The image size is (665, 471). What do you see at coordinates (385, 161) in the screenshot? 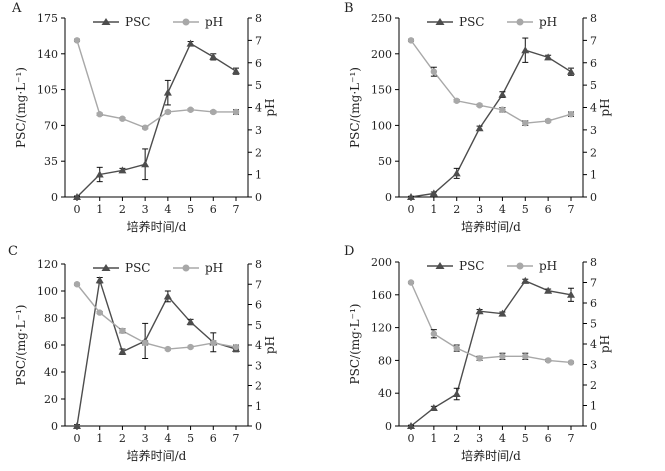
I see `left-tick-label: 50` at bounding box center [385, 161].